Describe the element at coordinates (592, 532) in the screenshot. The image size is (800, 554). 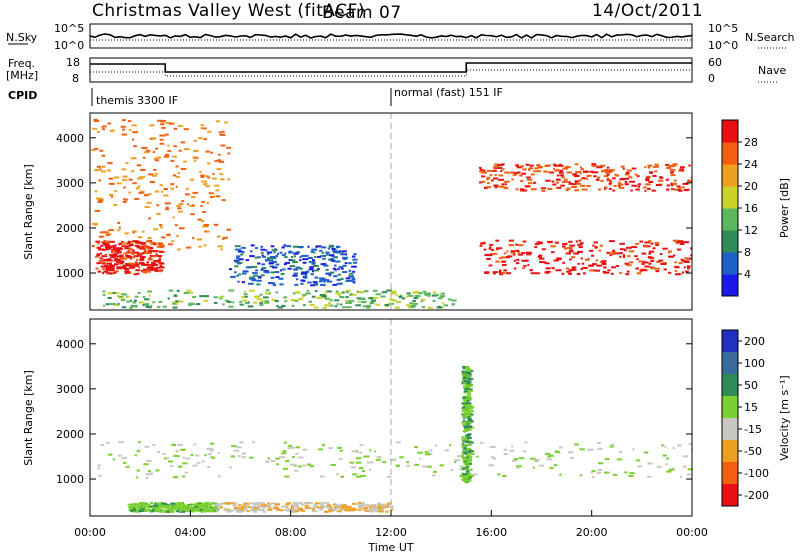
I see `xtick-label: 20:00` at that location.